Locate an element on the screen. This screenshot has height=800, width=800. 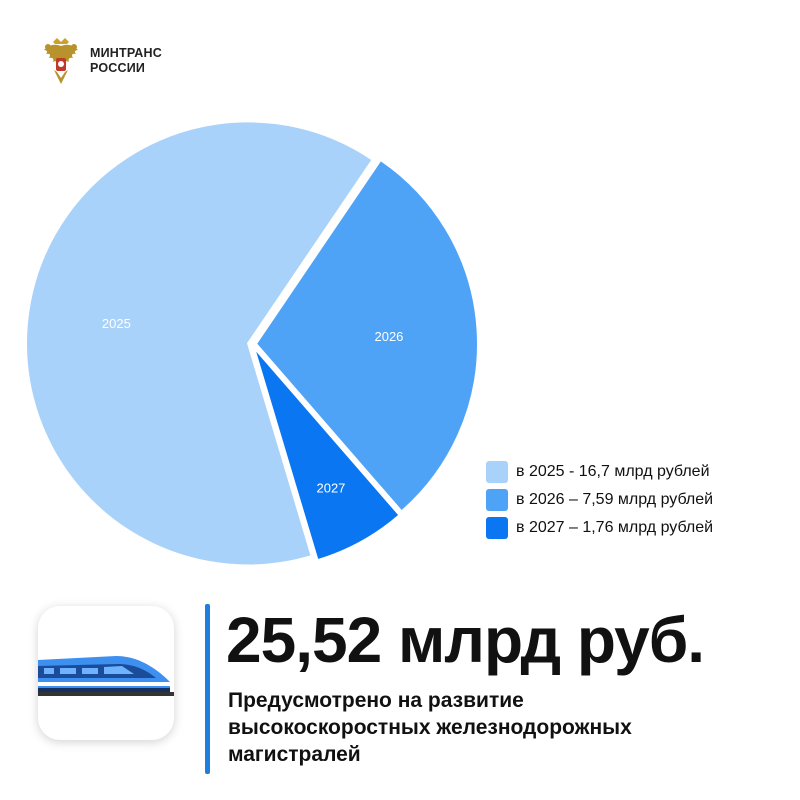
description-line-2: высокоскоростных железнодорожных is located at coordinates (430, 727).